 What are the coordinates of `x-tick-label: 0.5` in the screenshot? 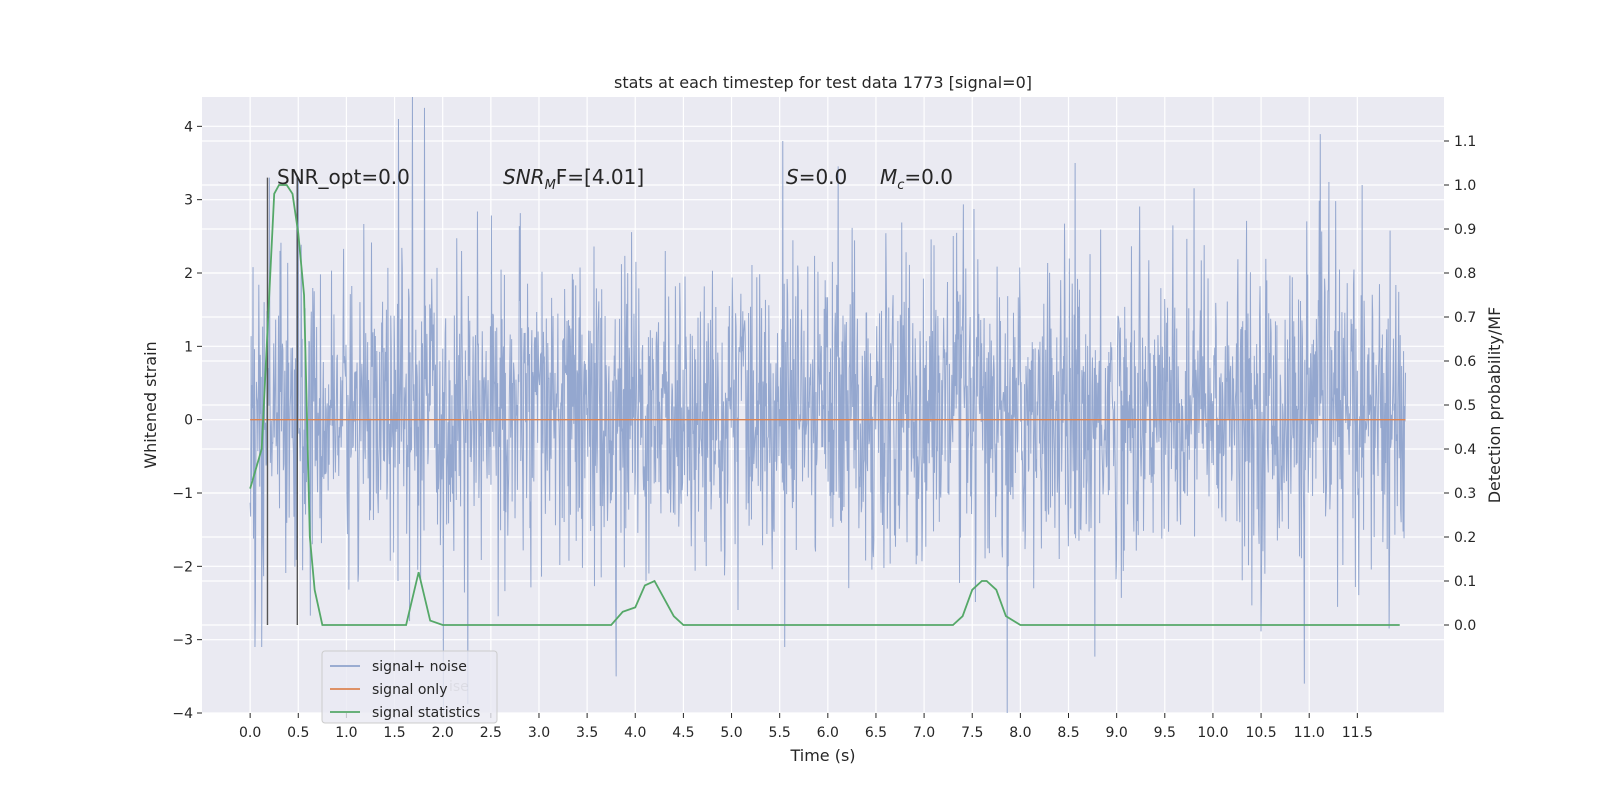 It's located at (298, 733).